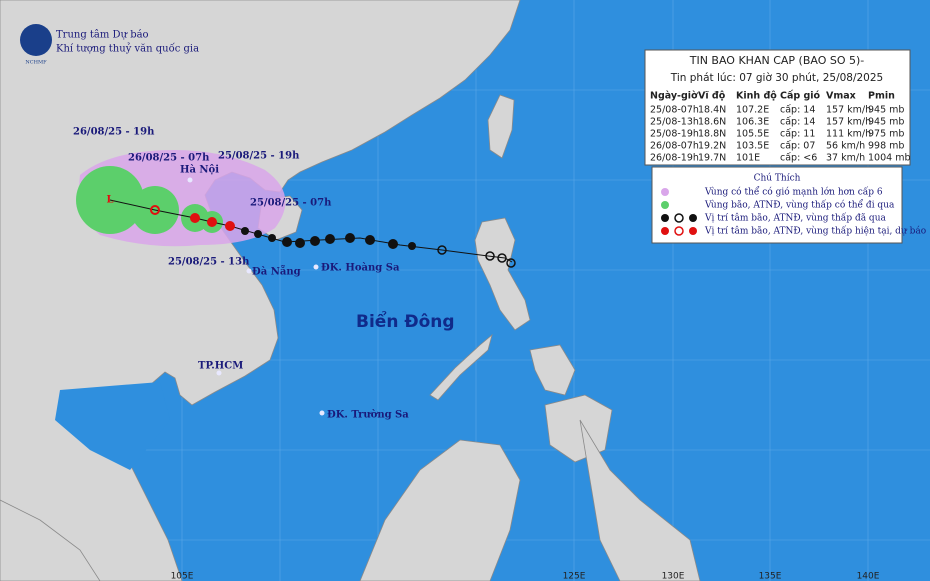 This screenshot has width=930, height=581. What do you see at coordinates (712, 134) in the screenshot?
I see `table-cell: 18.8N` at bounding box center [712, 134].